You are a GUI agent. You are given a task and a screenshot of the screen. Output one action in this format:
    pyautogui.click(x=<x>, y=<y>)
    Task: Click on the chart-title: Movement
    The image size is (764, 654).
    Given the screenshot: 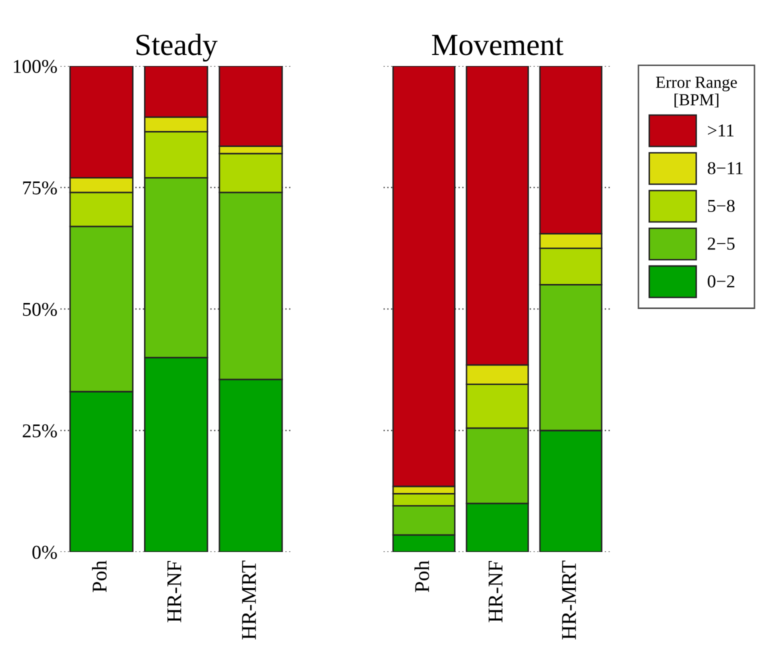 What is the action you would take?
    pyautogui.click(x=498, y=45)
    